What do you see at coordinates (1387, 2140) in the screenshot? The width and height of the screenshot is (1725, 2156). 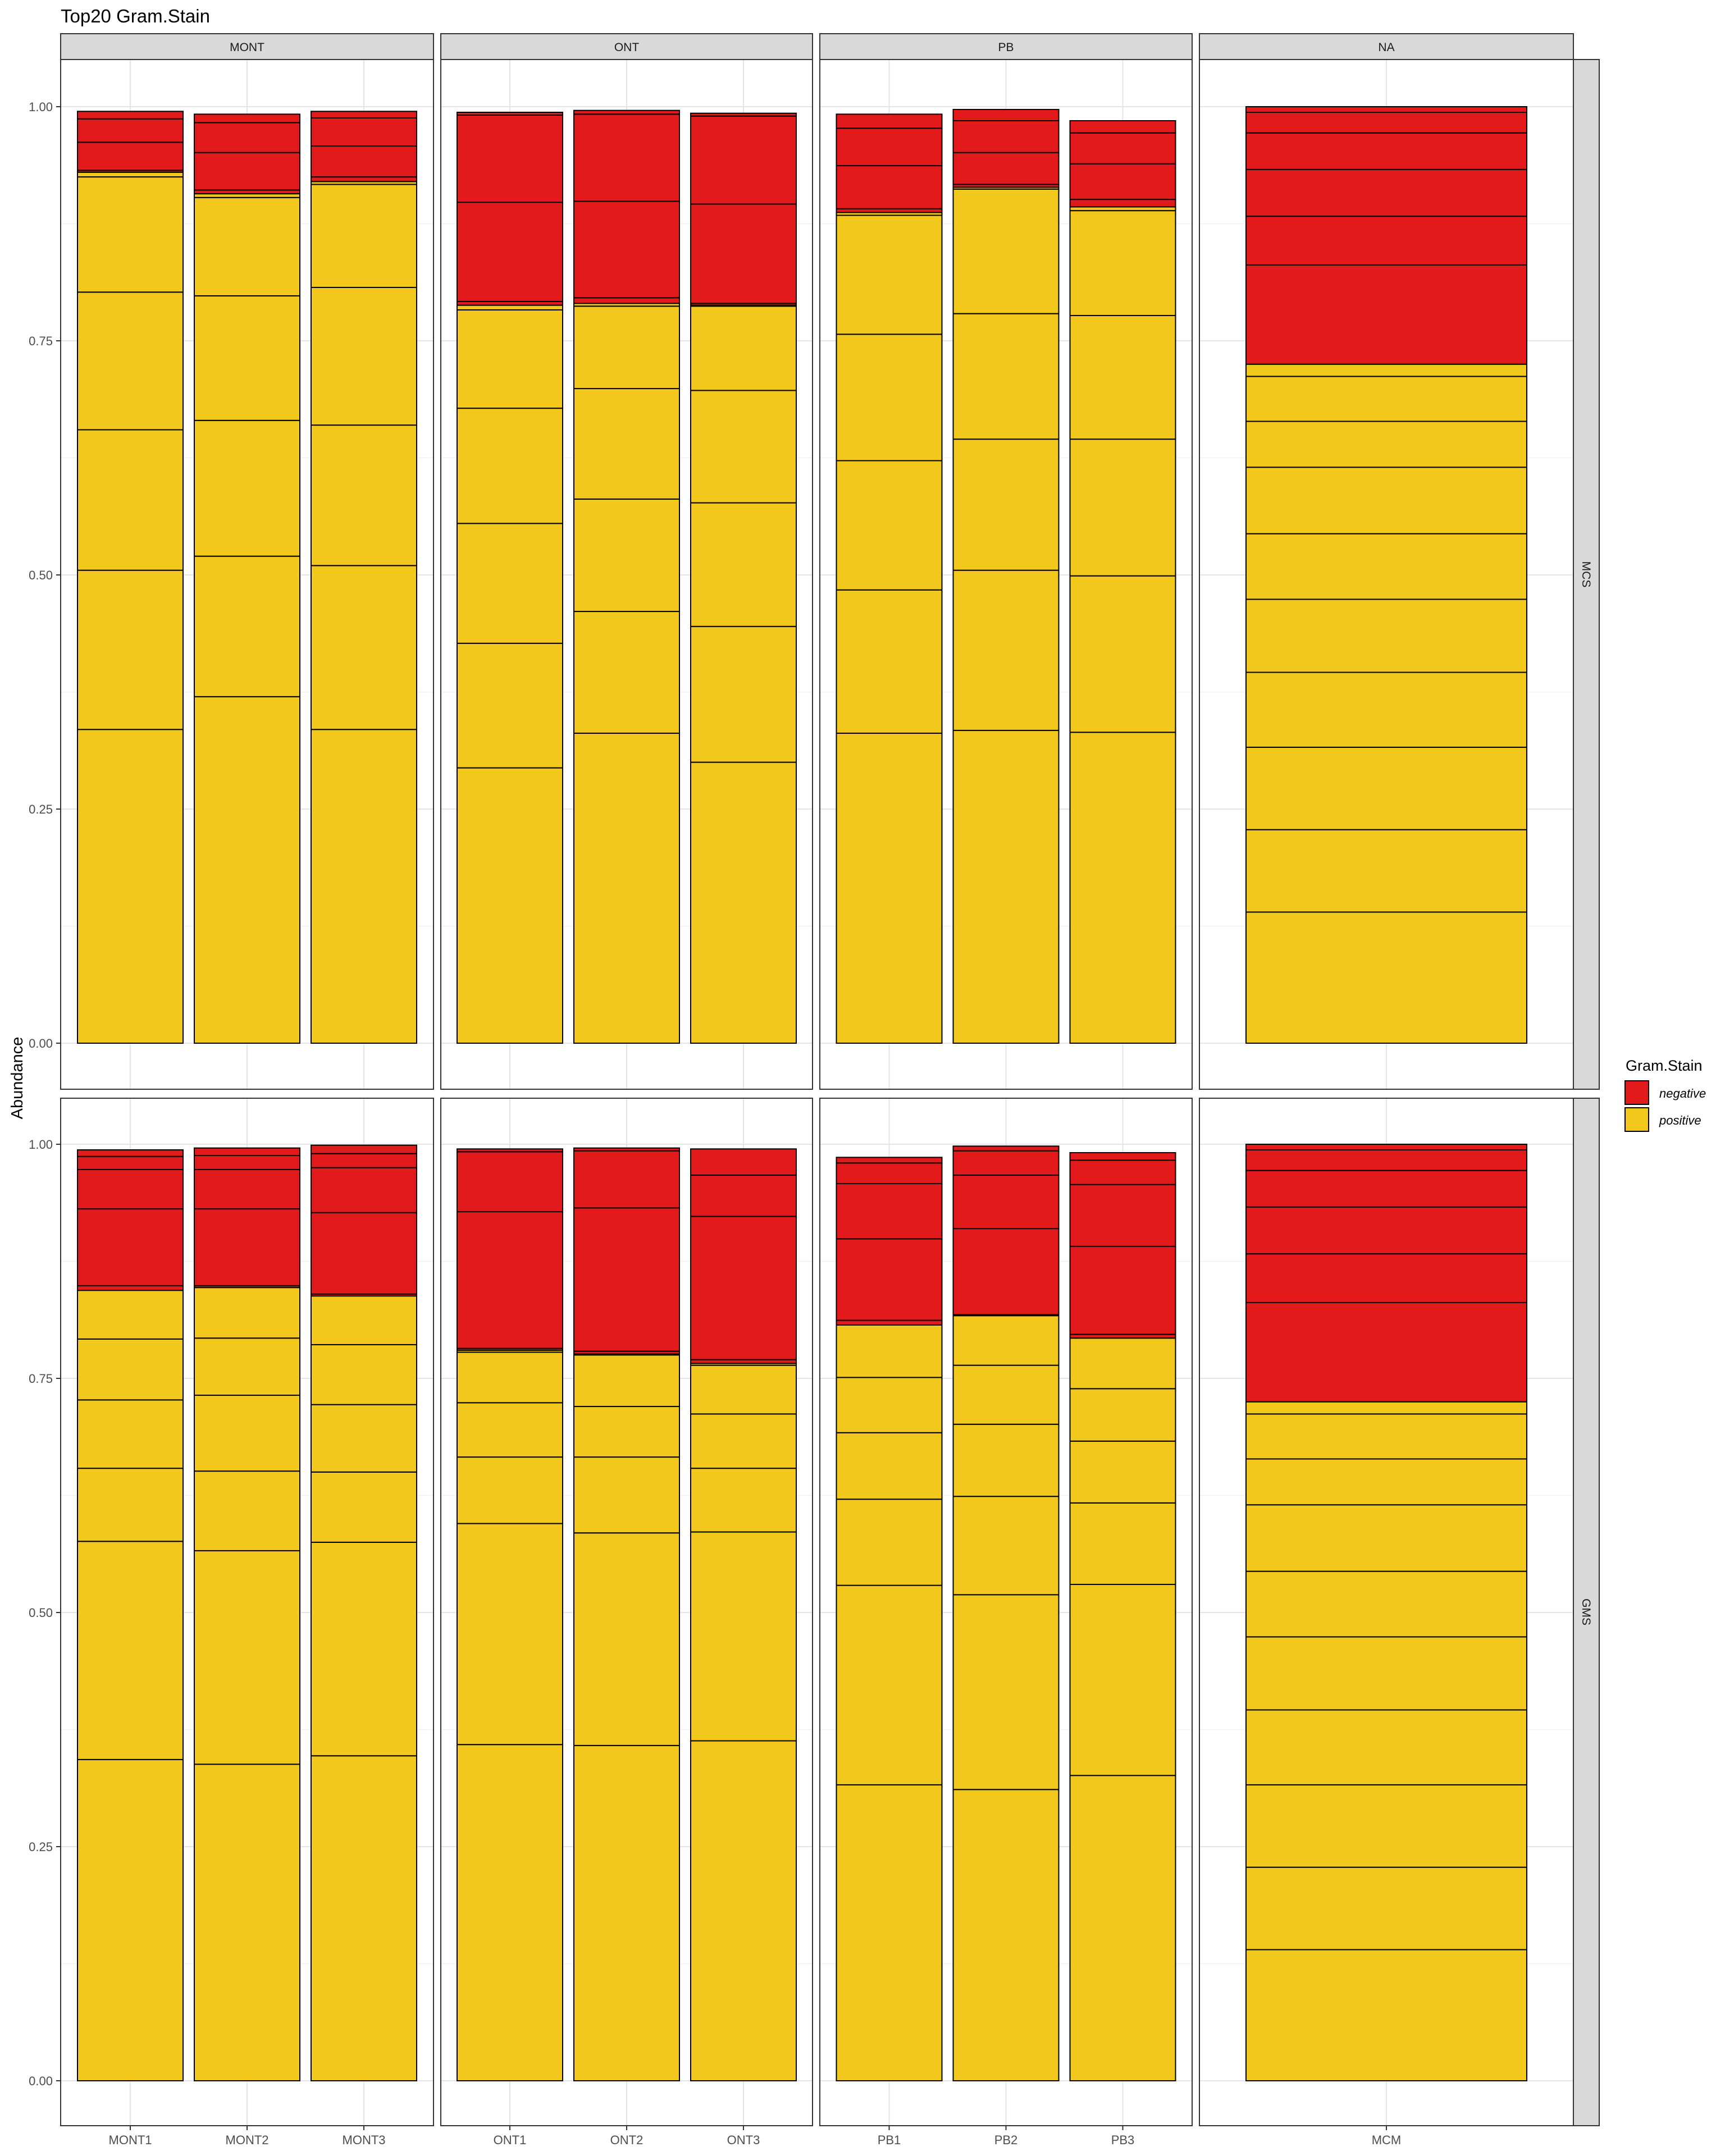 I see `x-tick-label: MCM` at bounding box center [1387, 2140].